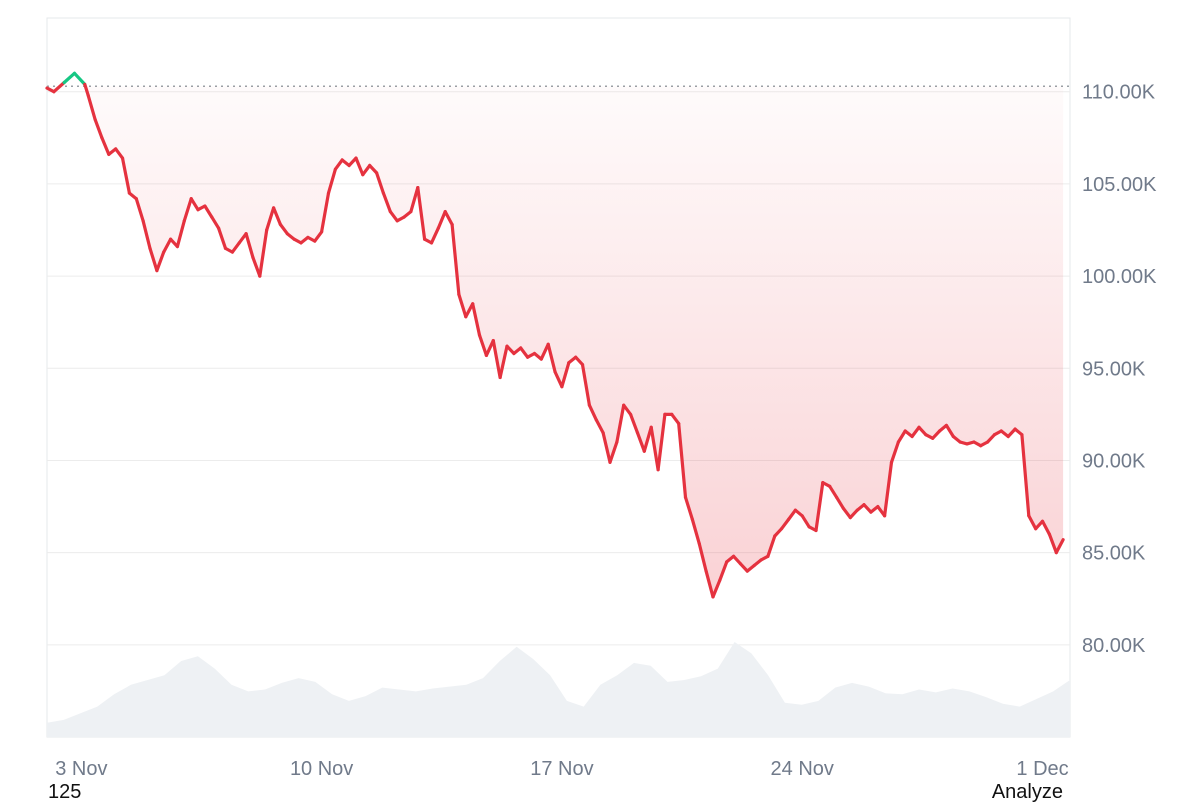 Image resolution: width=1200 pixels, height=804 pixels. I want to click on x-axis-ticks: 3 Nov 10 Nov 17 Nov 24 Nov 1 Dec, so click(561, 769).